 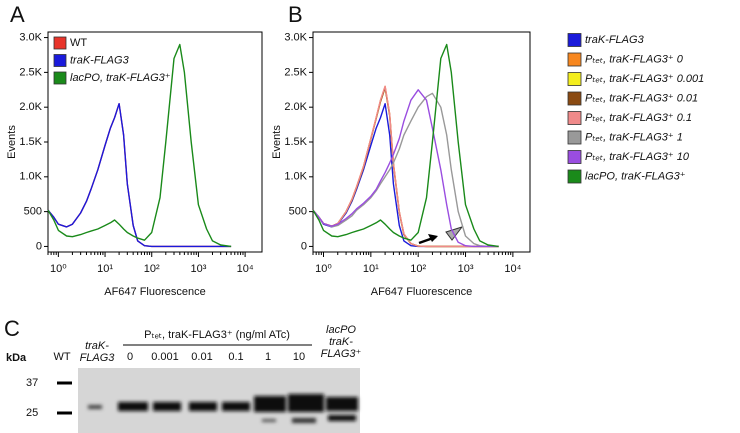 I want to click on lane-label: 0.1, so click(x=235, y=357).